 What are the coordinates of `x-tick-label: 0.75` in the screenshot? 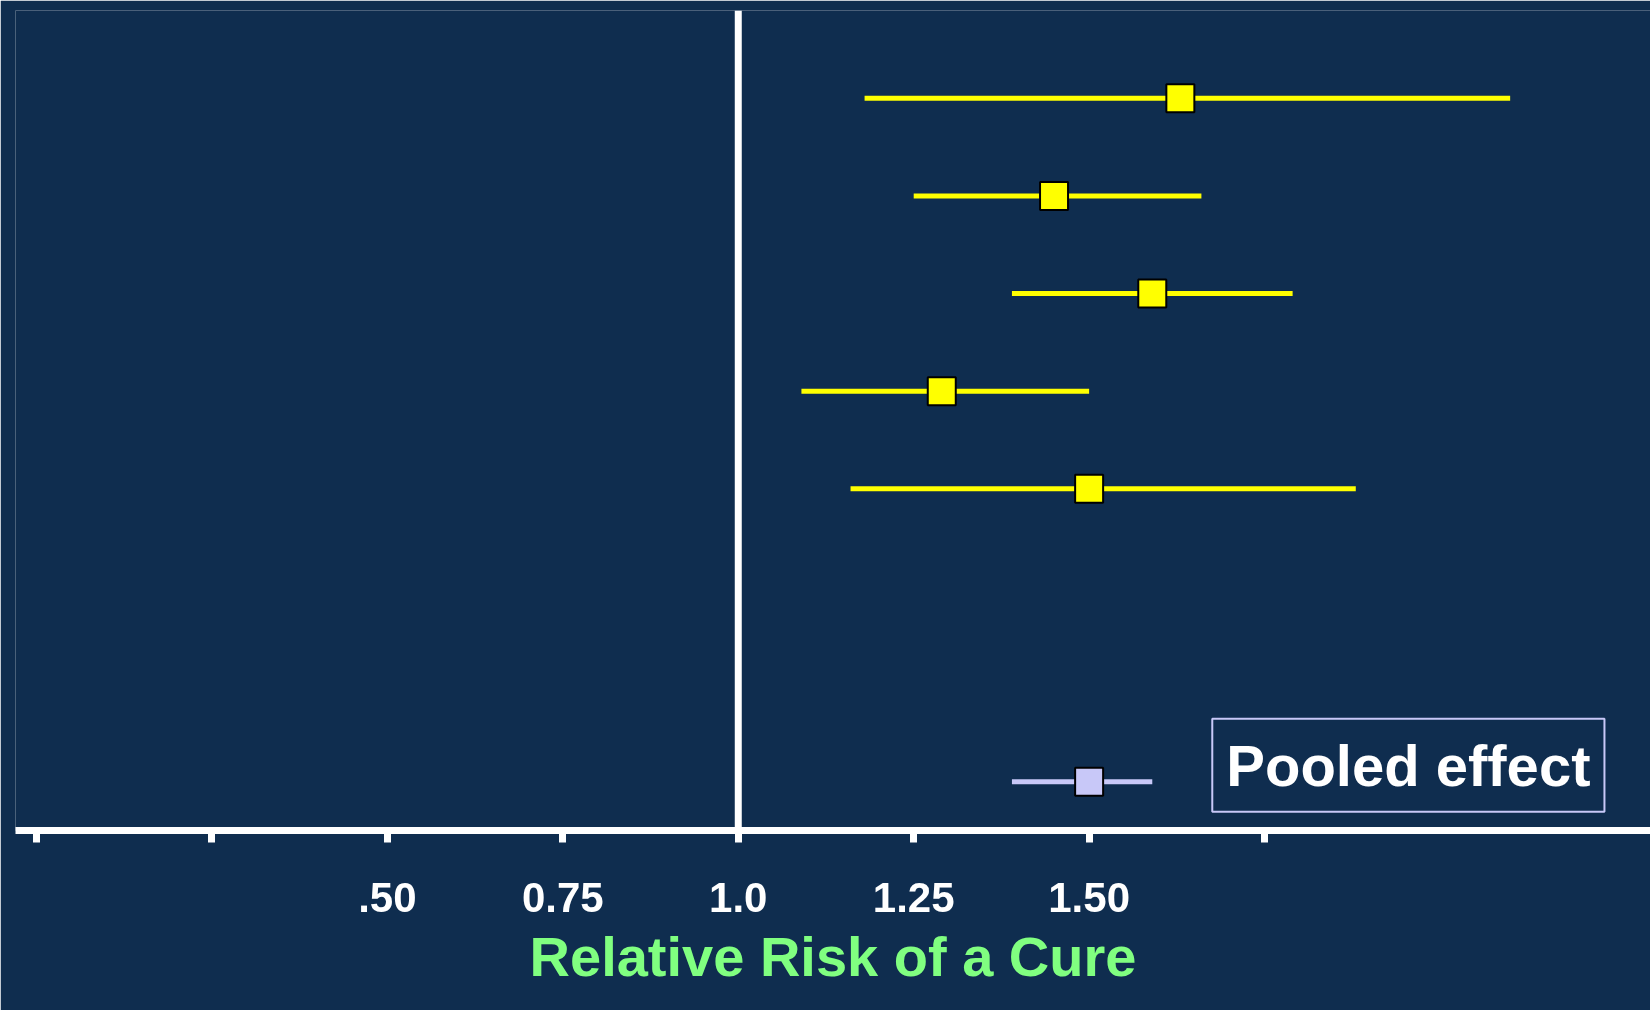 It's located at (562, 897).